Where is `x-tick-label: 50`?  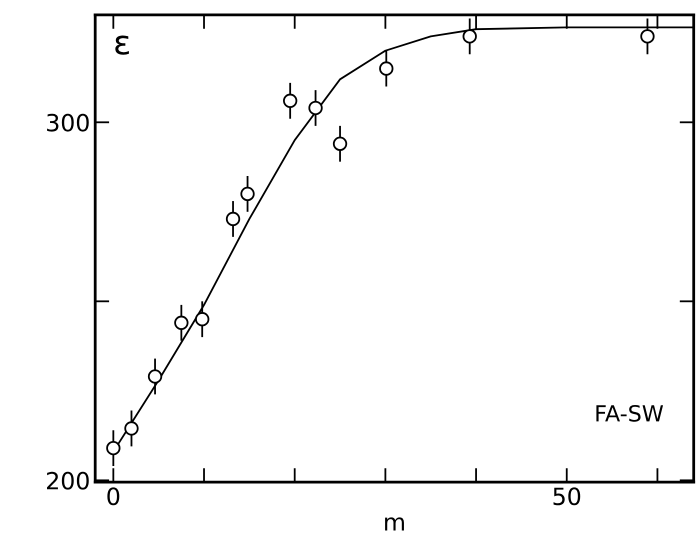 x-tick-label: 50 is located at coordinates (567, 496).